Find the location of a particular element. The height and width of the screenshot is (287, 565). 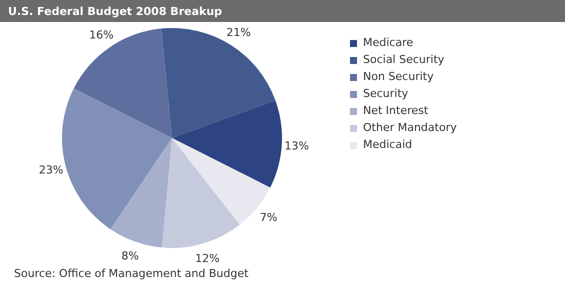

data-label: 12% is located at coordinates (207, 258).